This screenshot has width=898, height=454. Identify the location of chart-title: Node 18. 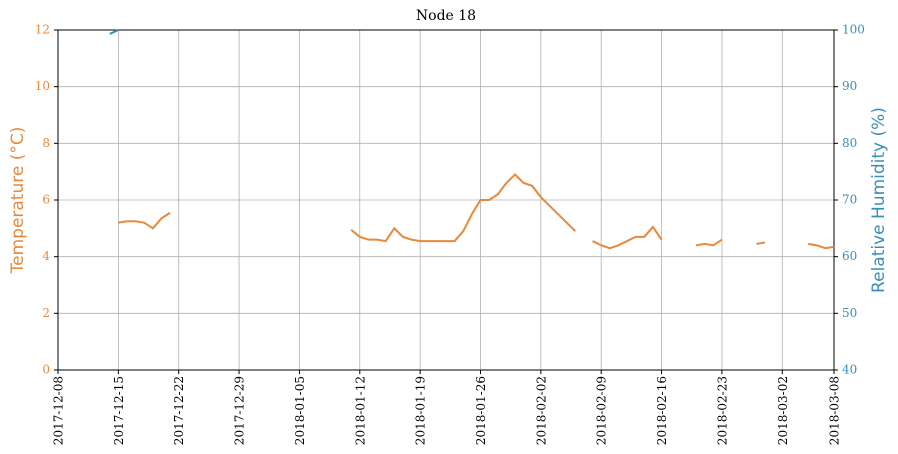
(446, 16).